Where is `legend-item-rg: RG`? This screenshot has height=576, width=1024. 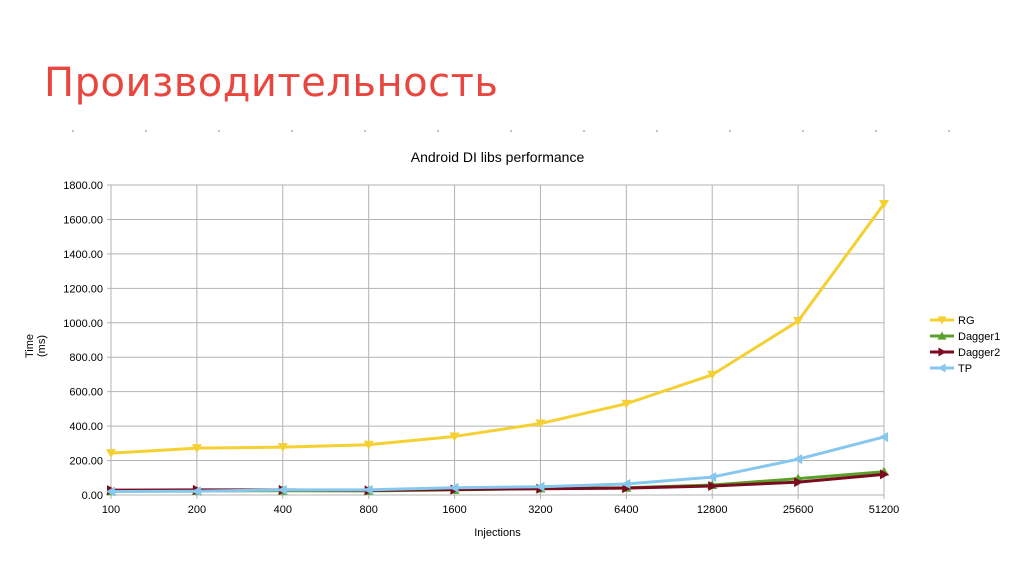 legend-item-rg: RG is located at coordinates (952, 321).